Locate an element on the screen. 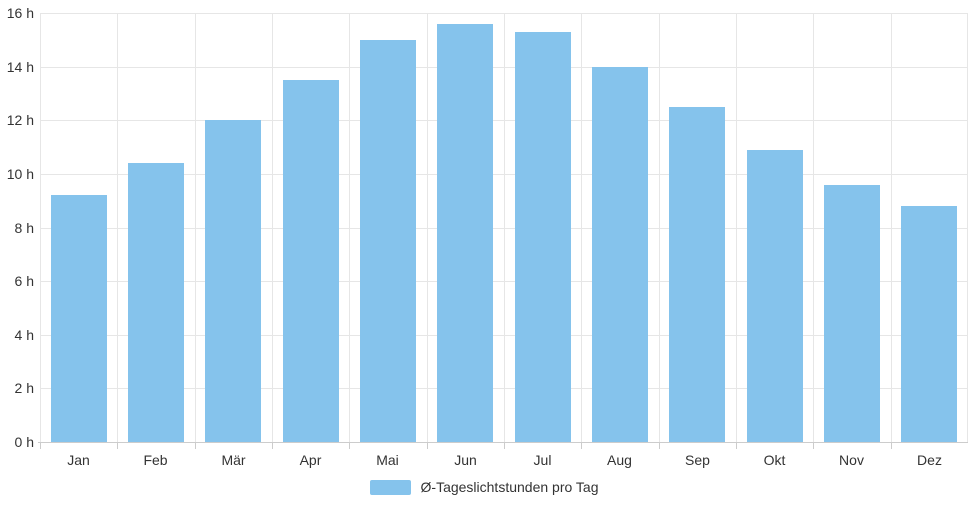 The width and height of the screenshot is (968, 508). y-axis-label-16-h: 16 h is located at coordinates (20, 13).